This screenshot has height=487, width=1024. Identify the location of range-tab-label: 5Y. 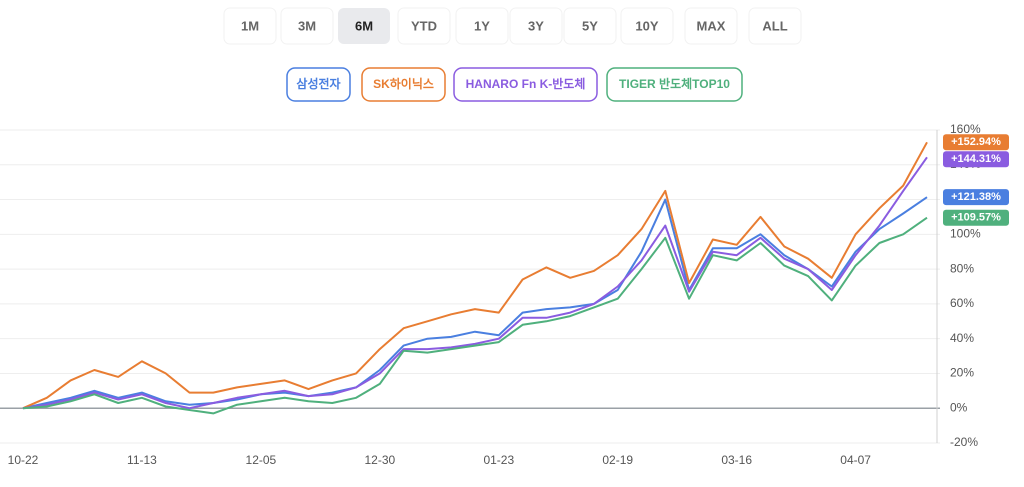
(590, 25).